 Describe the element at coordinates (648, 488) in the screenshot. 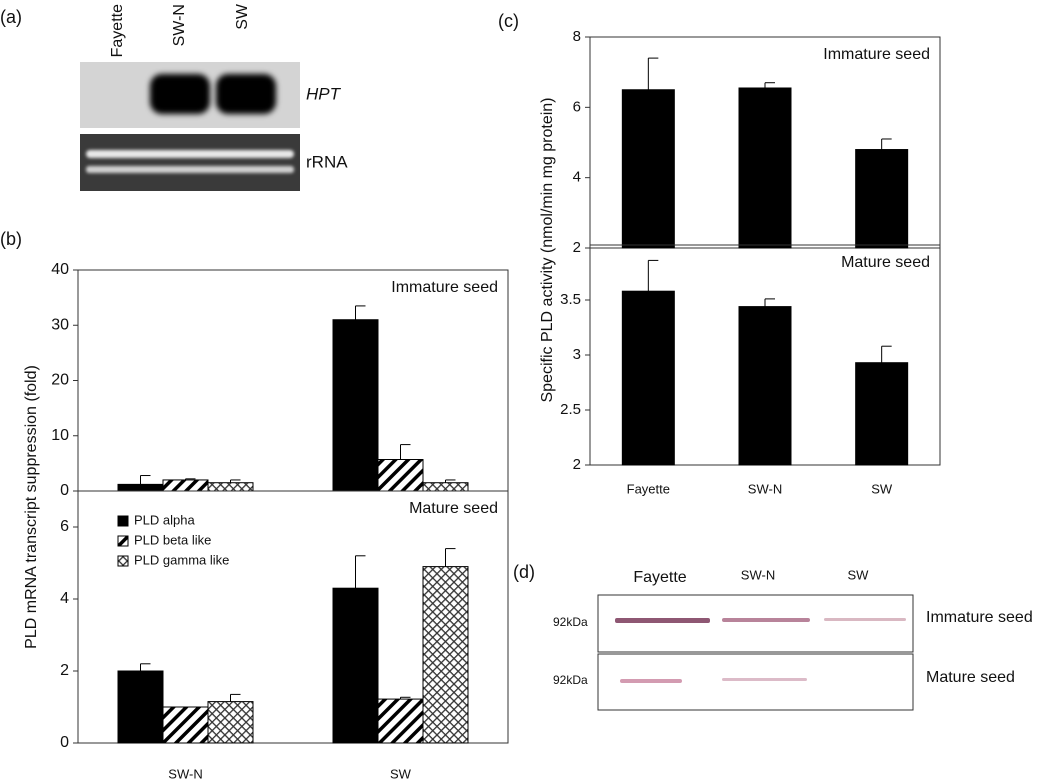

I see `x-tick-label: Fayette` at that location.